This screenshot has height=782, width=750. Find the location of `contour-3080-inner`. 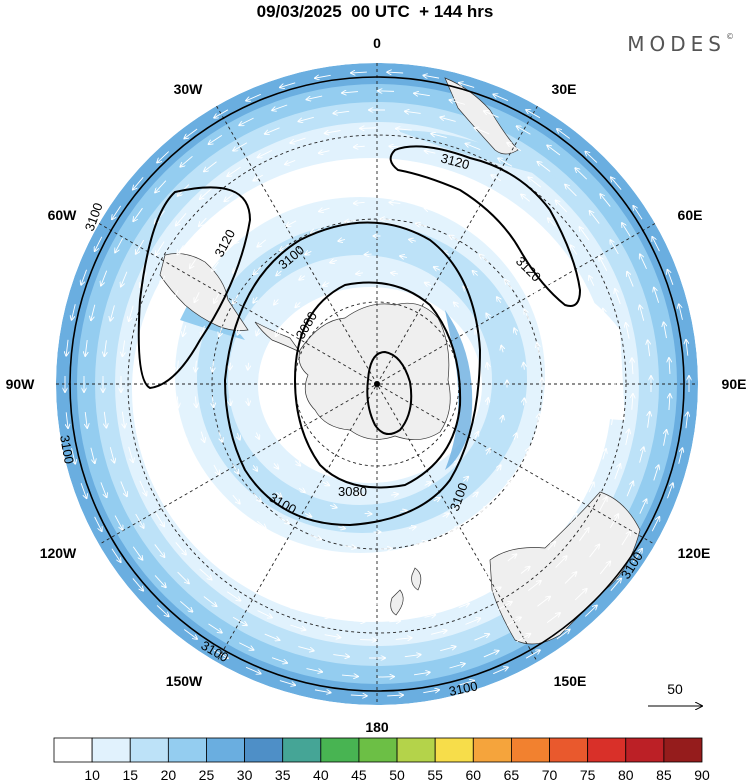

contour-3080-inner is located at coordinates (389, 392).